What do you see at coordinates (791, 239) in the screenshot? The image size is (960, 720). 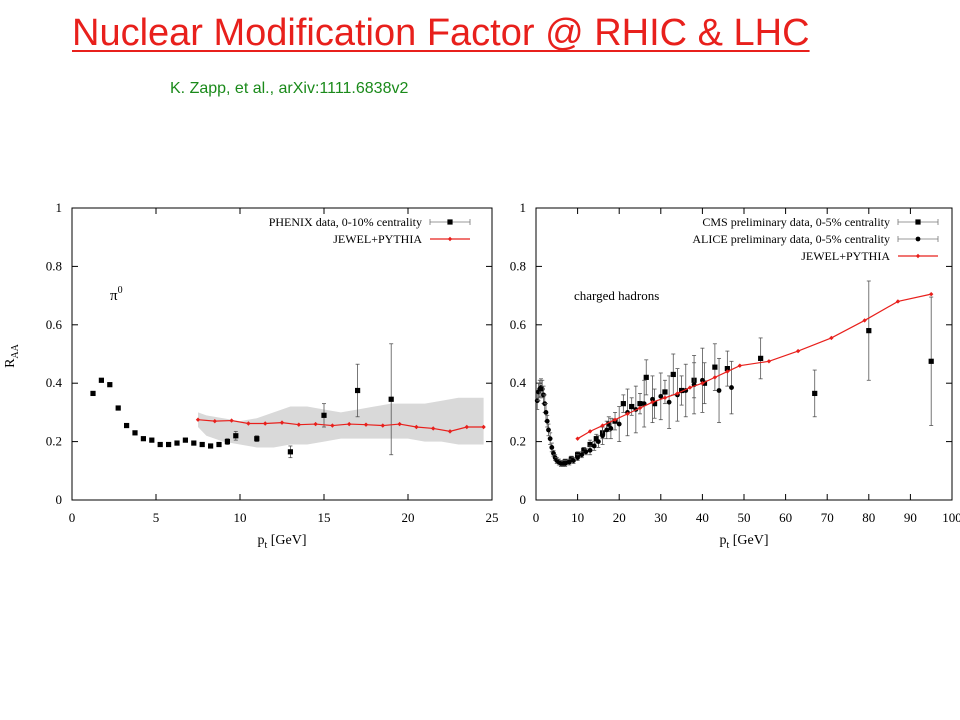 I see `legend-label: ALICE preliminary data, 0-5% centrality` at bounding box center [791, 239].